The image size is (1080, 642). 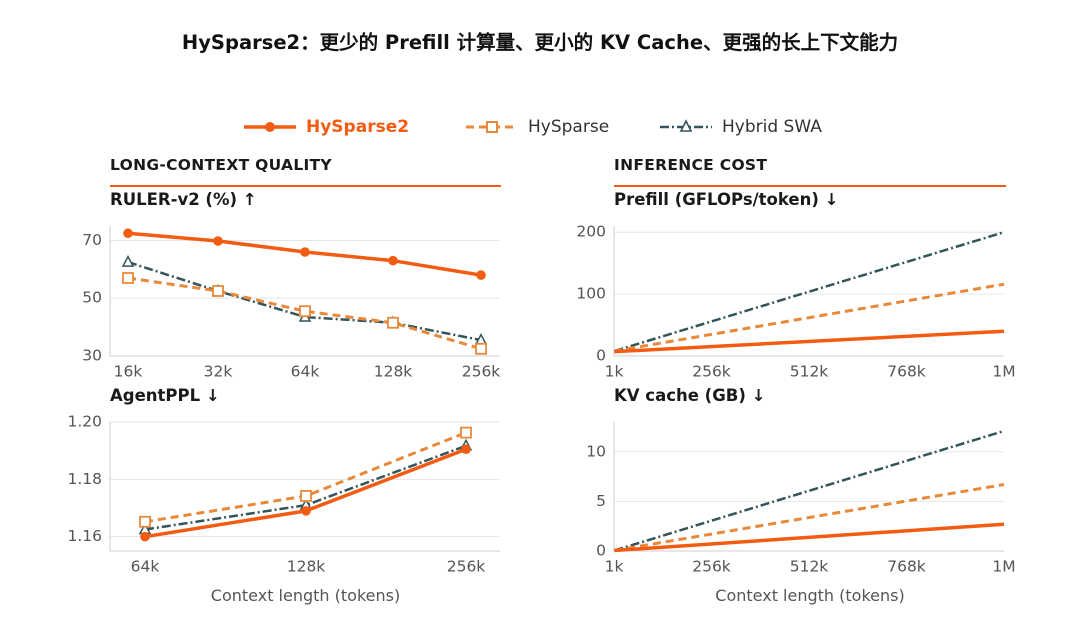 I want to click on y-tick-label: 1.16, so click(x=84, y=536).